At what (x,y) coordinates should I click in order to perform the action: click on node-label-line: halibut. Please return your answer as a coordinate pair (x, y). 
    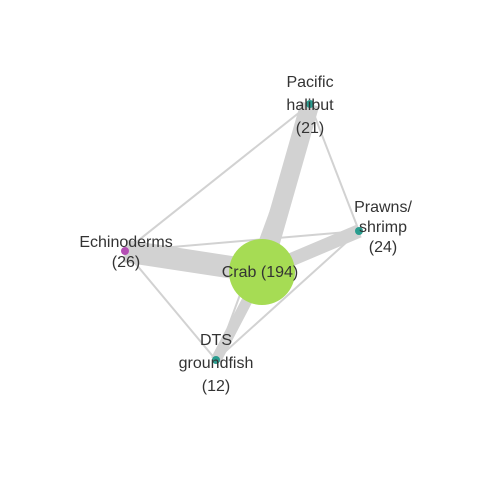
    Looking at the image, I should click on (310, 105).